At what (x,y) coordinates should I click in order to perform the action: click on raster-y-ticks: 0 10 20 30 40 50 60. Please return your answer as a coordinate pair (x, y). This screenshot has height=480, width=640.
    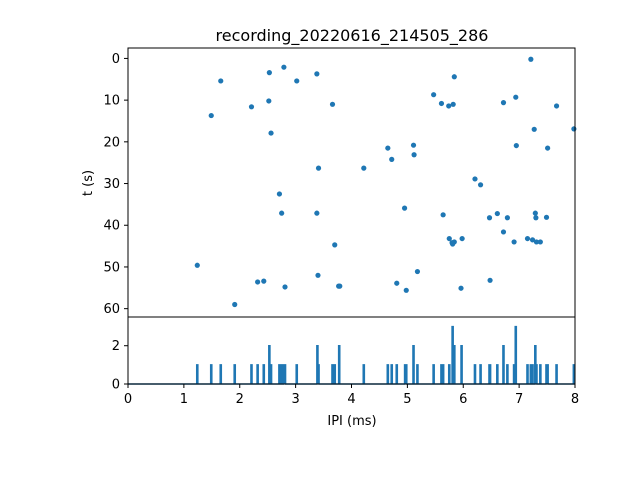
    Looking at the image, I should click on (115, 184).